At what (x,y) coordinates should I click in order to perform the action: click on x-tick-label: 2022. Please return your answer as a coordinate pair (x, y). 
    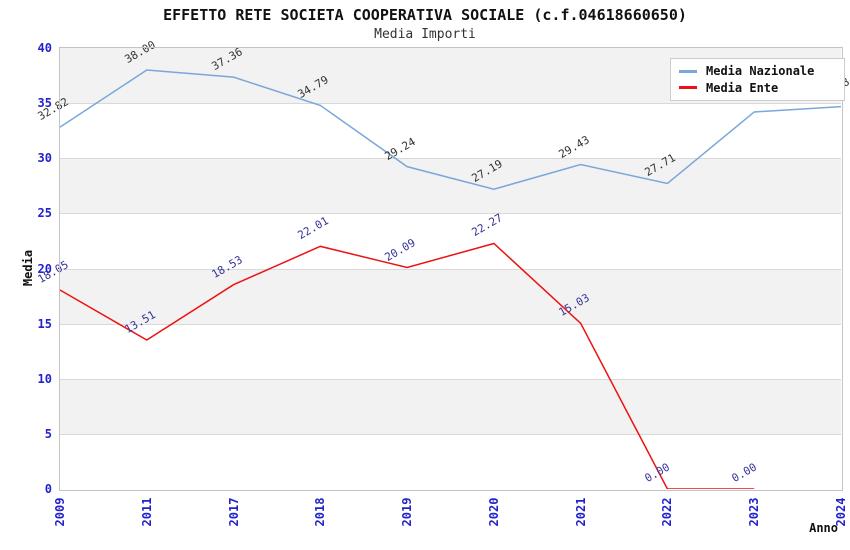
    Looking at the image, I should click on (667, 512).